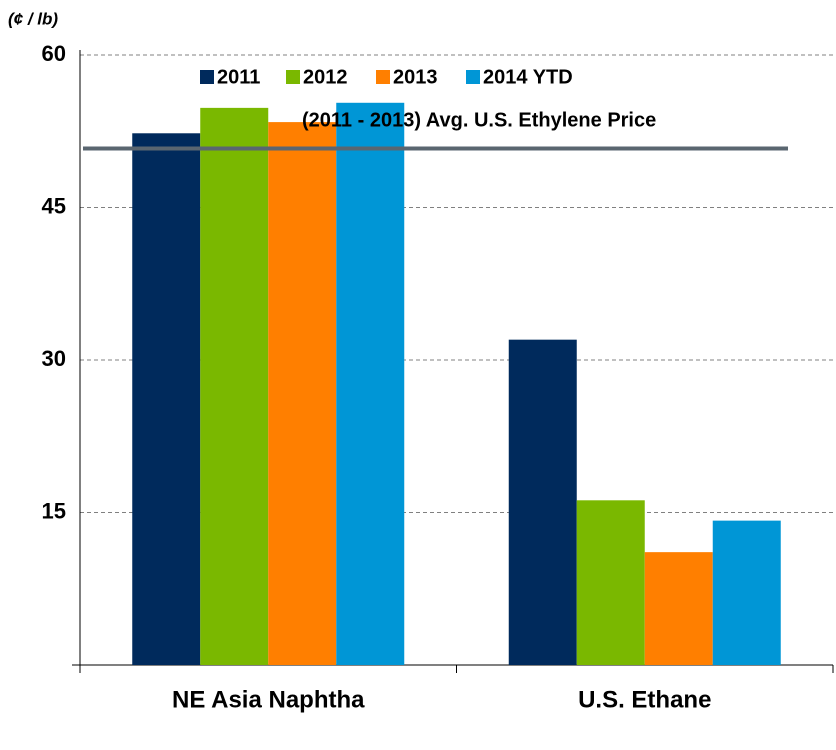 Image resolution: width=836 pixels, height=750 pixels. What do you see at coordinates (33, 18) in the screenshot?
I see `unit-label: (¢ / lb)` at bounding box center [33, 18].